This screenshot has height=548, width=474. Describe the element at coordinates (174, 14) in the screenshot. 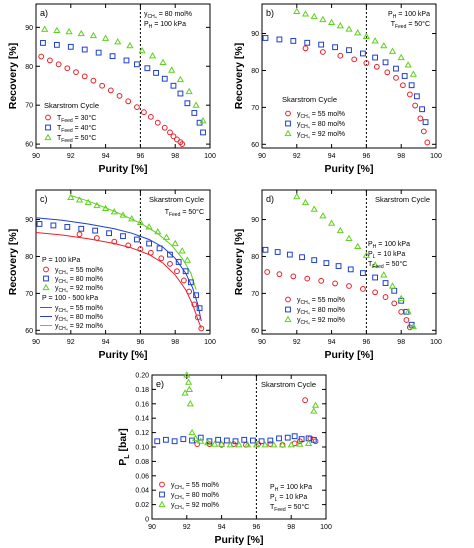

I see `annotation-rest: = 80 mol%` at that location.